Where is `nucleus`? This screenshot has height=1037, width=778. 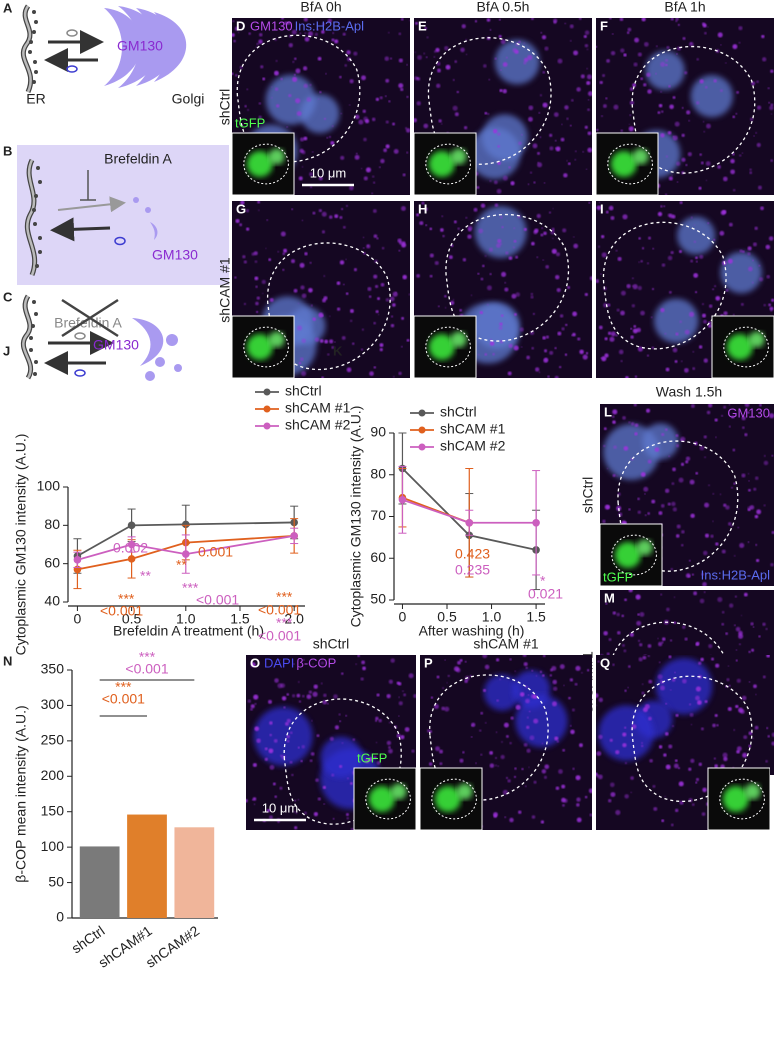
nucleus is located at coordinates (741, 272).